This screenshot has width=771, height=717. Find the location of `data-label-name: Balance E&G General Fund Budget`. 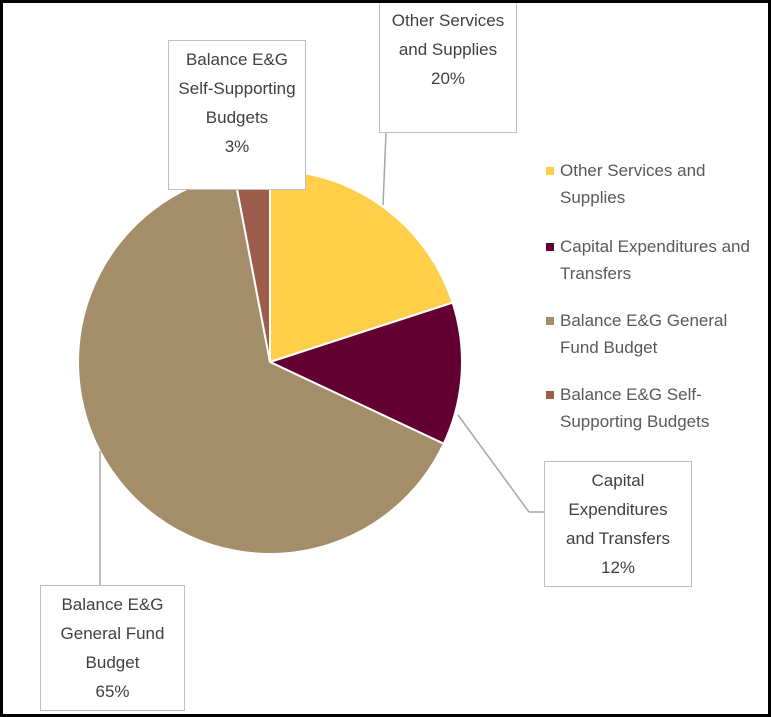

data-label-name: Balance E&G General Fund Budget is located at coordinates (112, 633).